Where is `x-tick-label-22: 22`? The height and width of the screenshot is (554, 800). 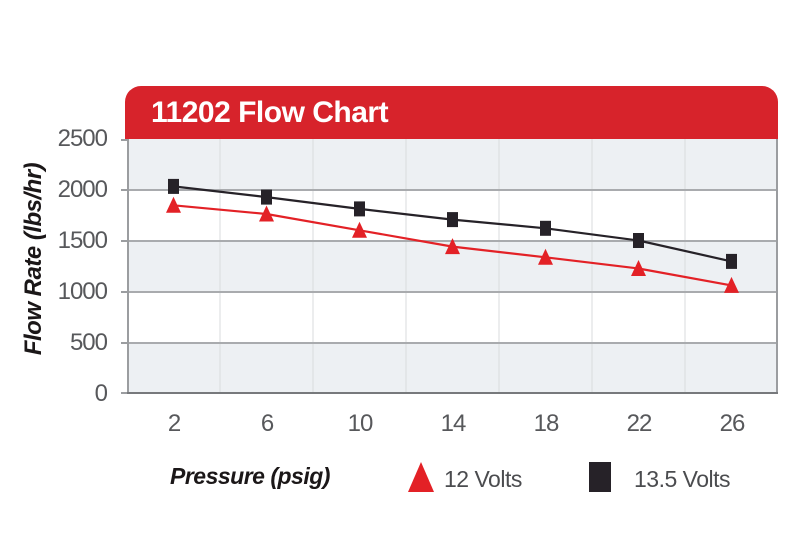
x-tick-label-22: 22 is located at coordinates (639, 423).